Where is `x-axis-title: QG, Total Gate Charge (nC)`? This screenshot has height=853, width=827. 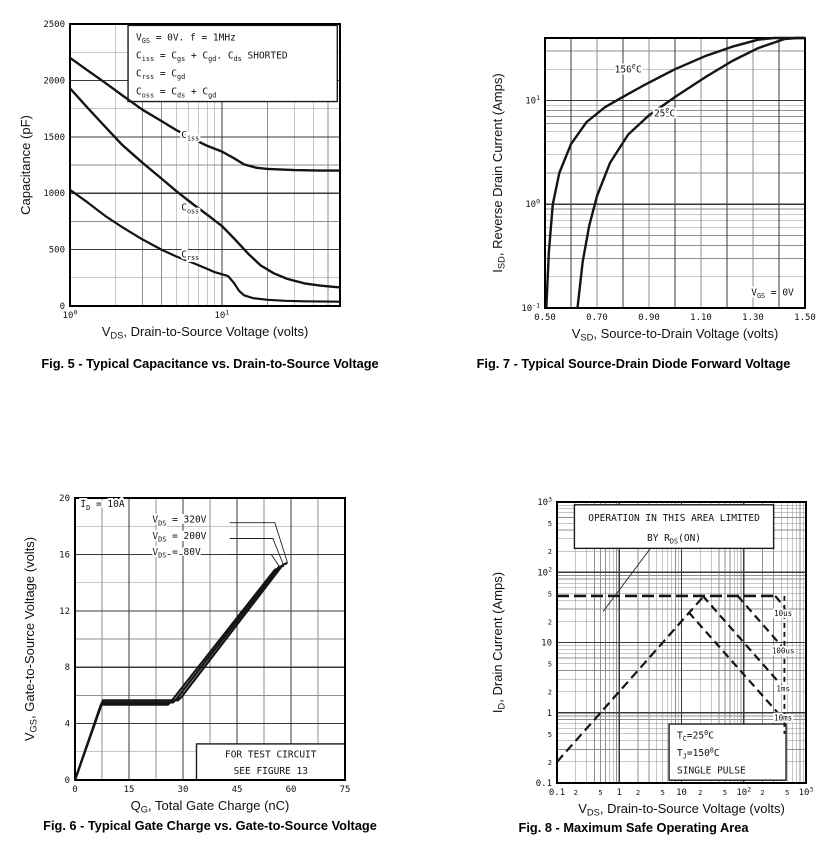
x-axis-title: QG, Total Gate Charge (nC) is located at coordinates (210, 806).